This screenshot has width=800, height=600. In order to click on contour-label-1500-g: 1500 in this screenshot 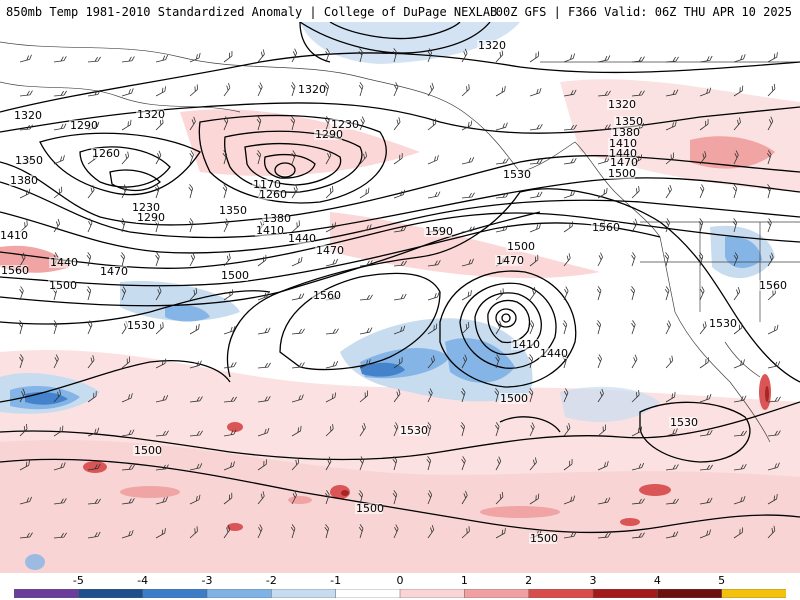, I will do `click(370, 508)`.